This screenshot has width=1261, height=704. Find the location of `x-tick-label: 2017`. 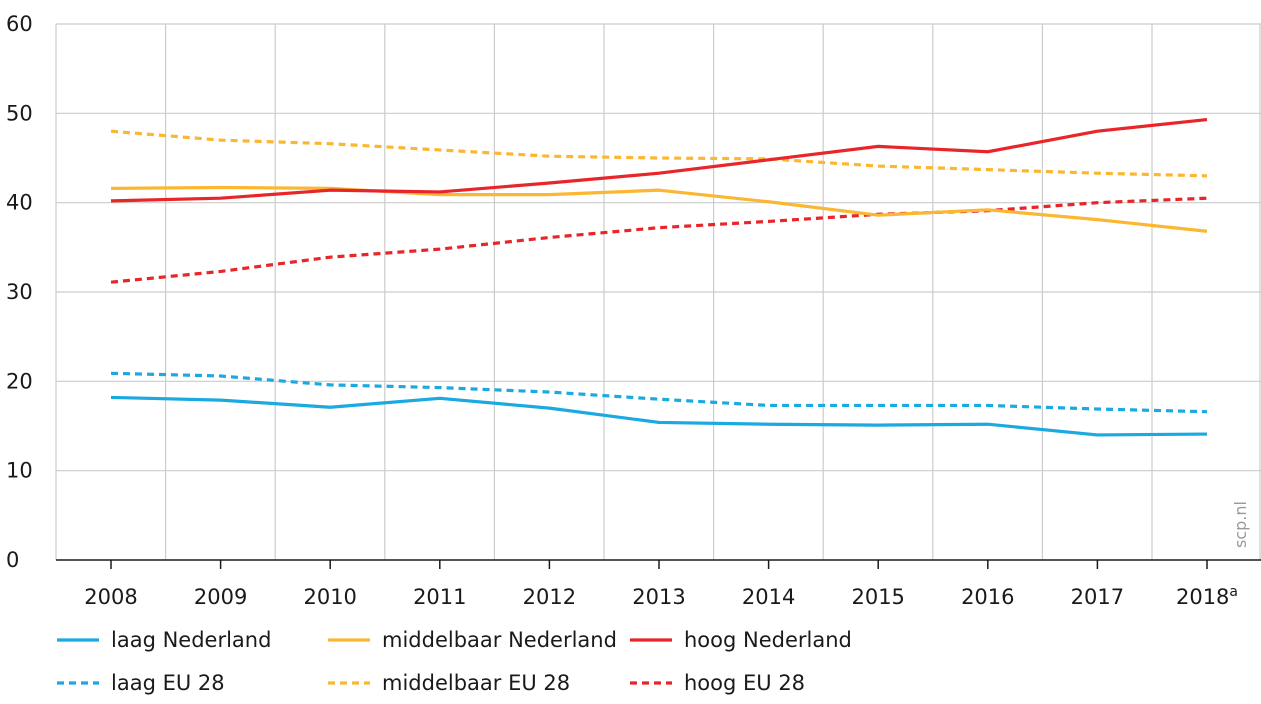

x-tick-label: 2017 is located at coordinates (1097, 597).